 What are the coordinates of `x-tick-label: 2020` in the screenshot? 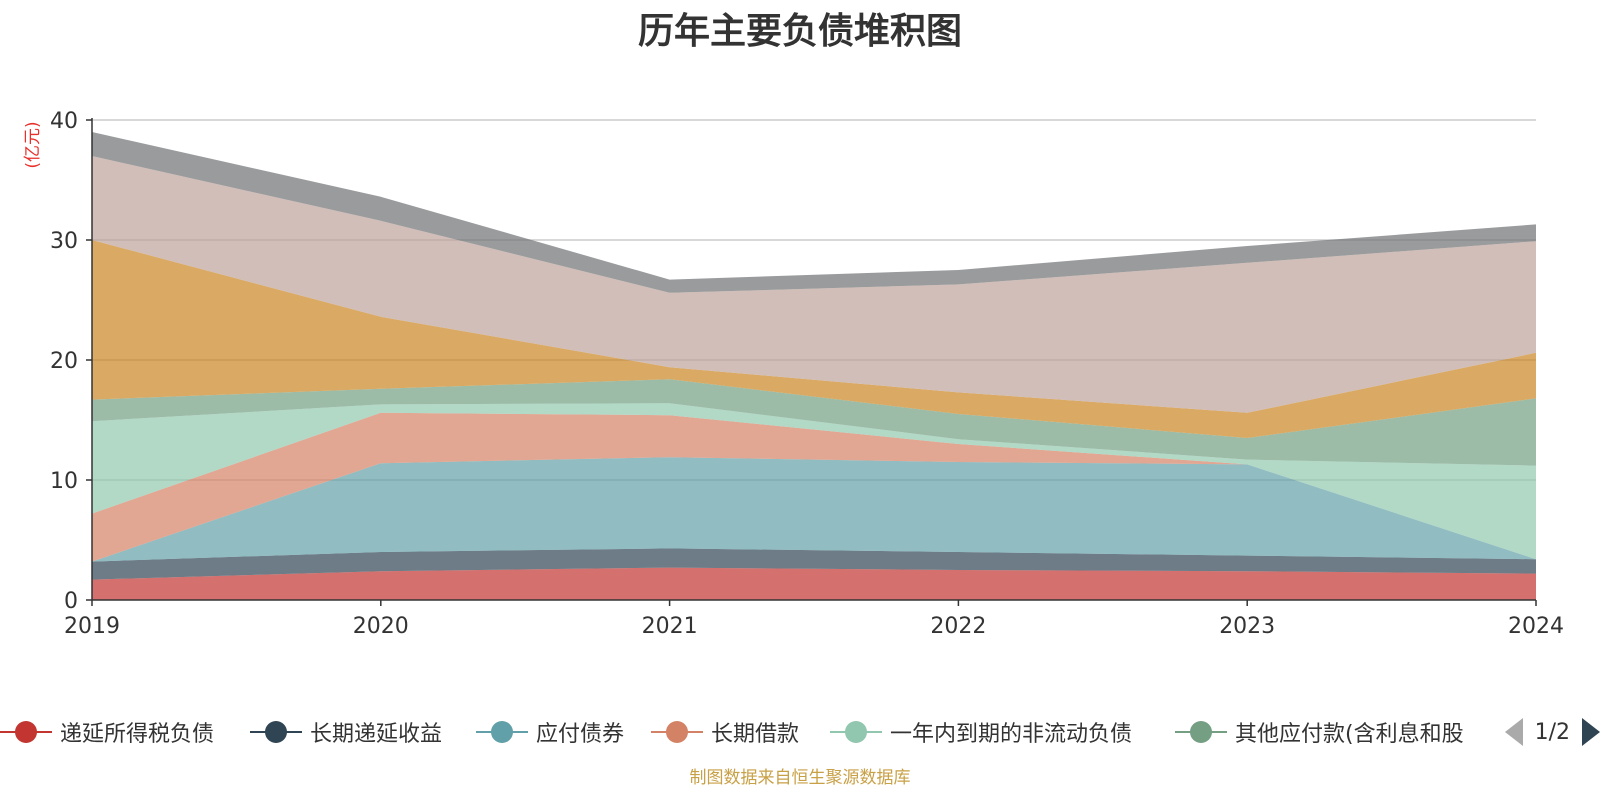 It's located at (381, 626).